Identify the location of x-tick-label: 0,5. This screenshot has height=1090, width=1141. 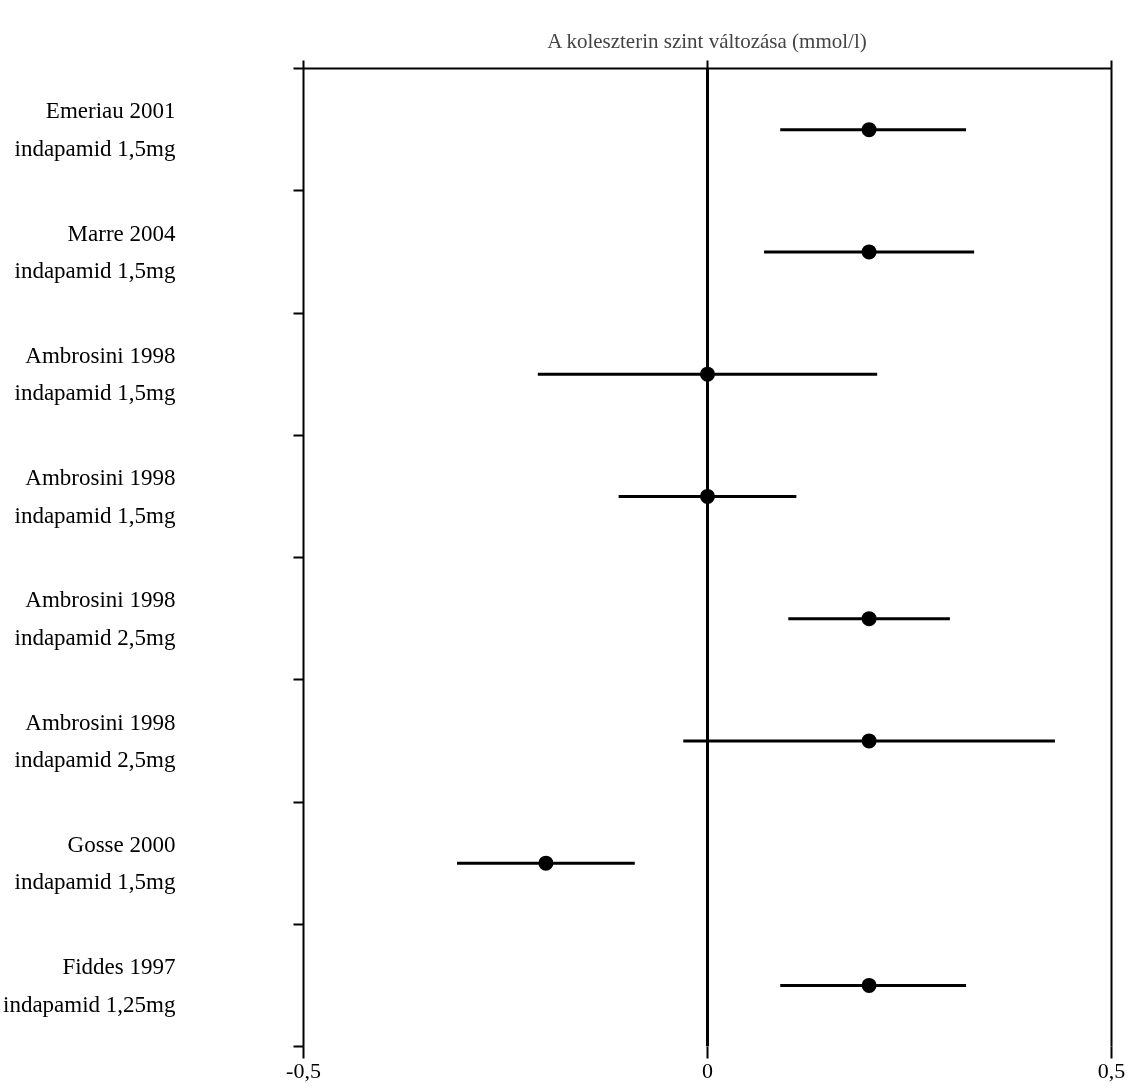
(1111, 1070).